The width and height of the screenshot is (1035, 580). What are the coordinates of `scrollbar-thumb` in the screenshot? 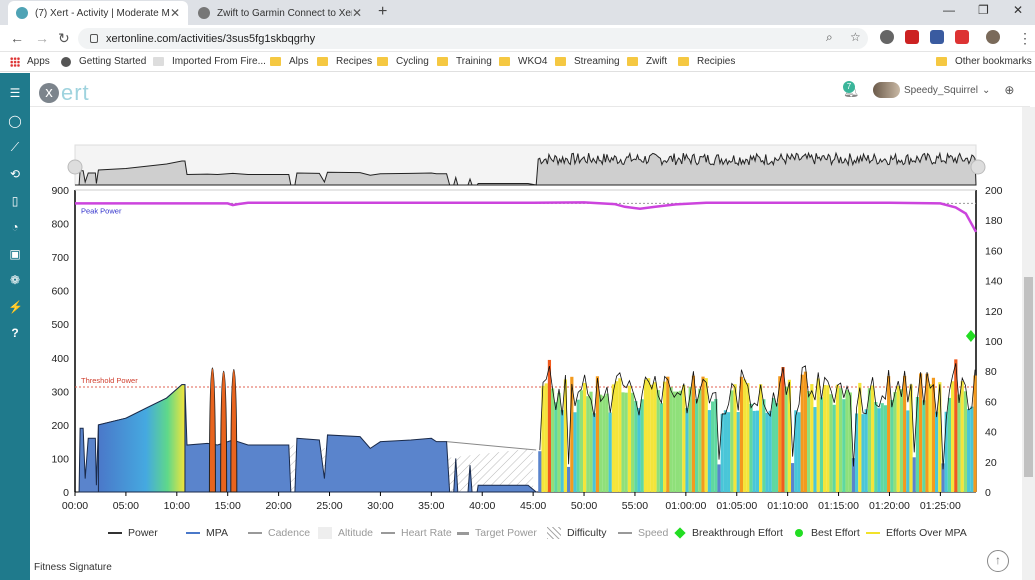 It's located at (1028, 377).